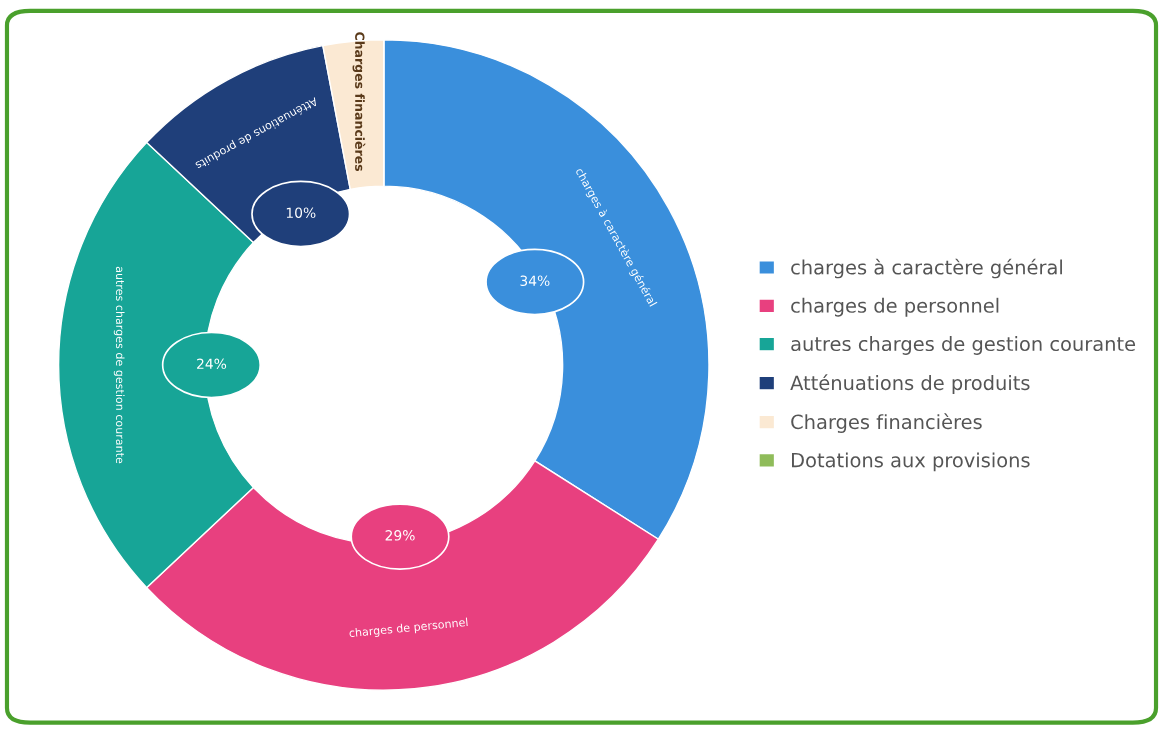  What do you see at coordinates (301, 212) in the screenshot?
I see `data-label: 10%` at bounding box center [301, 212].